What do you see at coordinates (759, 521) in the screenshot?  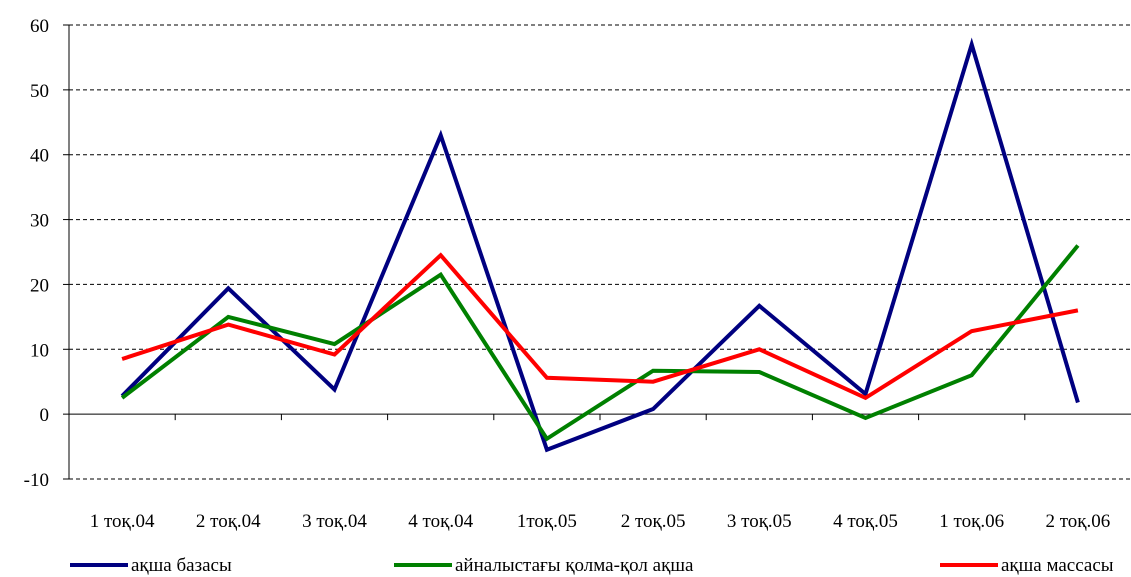 I see `x-tick-label: 3 тоқ.05` at bounding box center [759, 521].